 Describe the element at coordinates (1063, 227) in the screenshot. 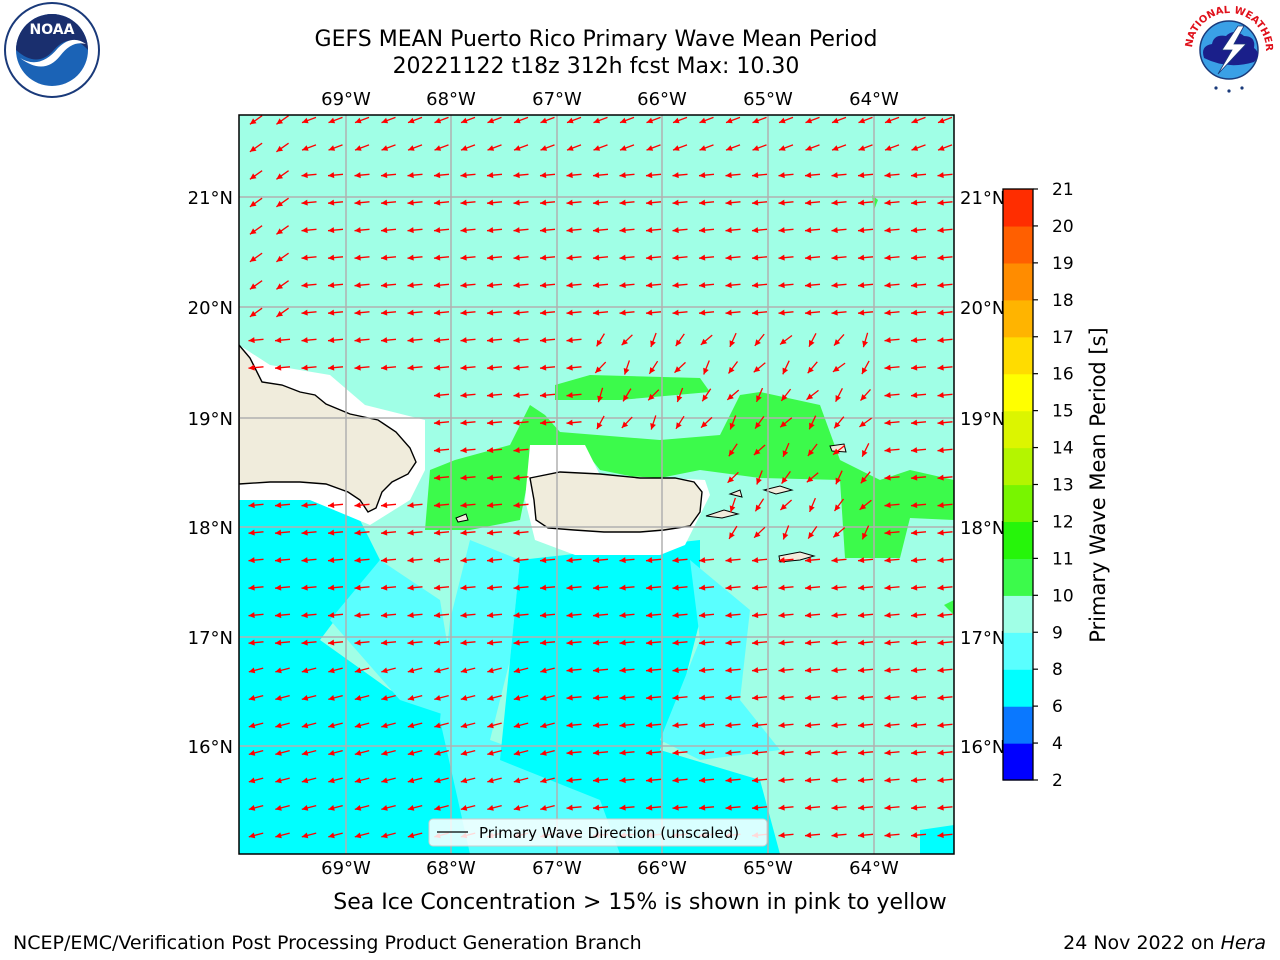

I see `colorbar-tick-label: 20` at that location.